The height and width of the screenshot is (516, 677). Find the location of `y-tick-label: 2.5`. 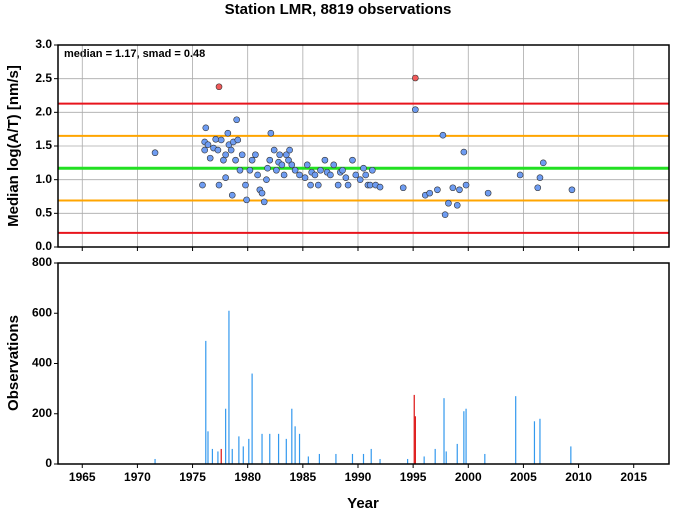

y-tick-label: 2.5 is located at coordinates (43, 78).